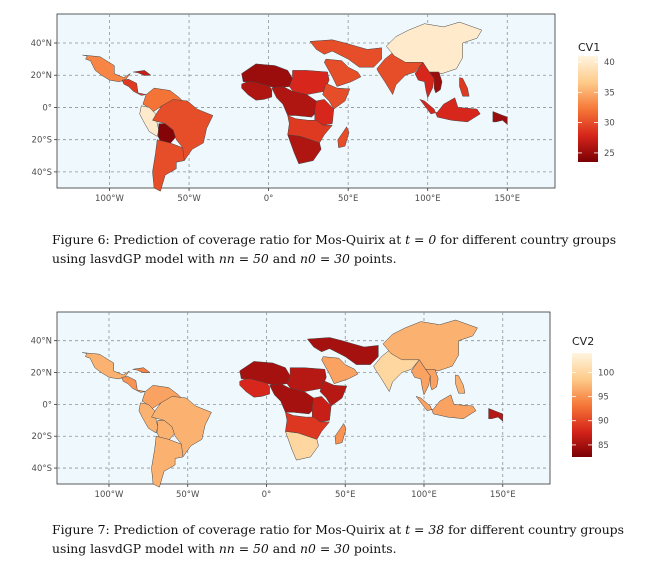 This screenshot has height=574, width=645. Describe the element at coordinates (606, 373) in the screenshot. I see `legend-tick-label: 100` at that location.